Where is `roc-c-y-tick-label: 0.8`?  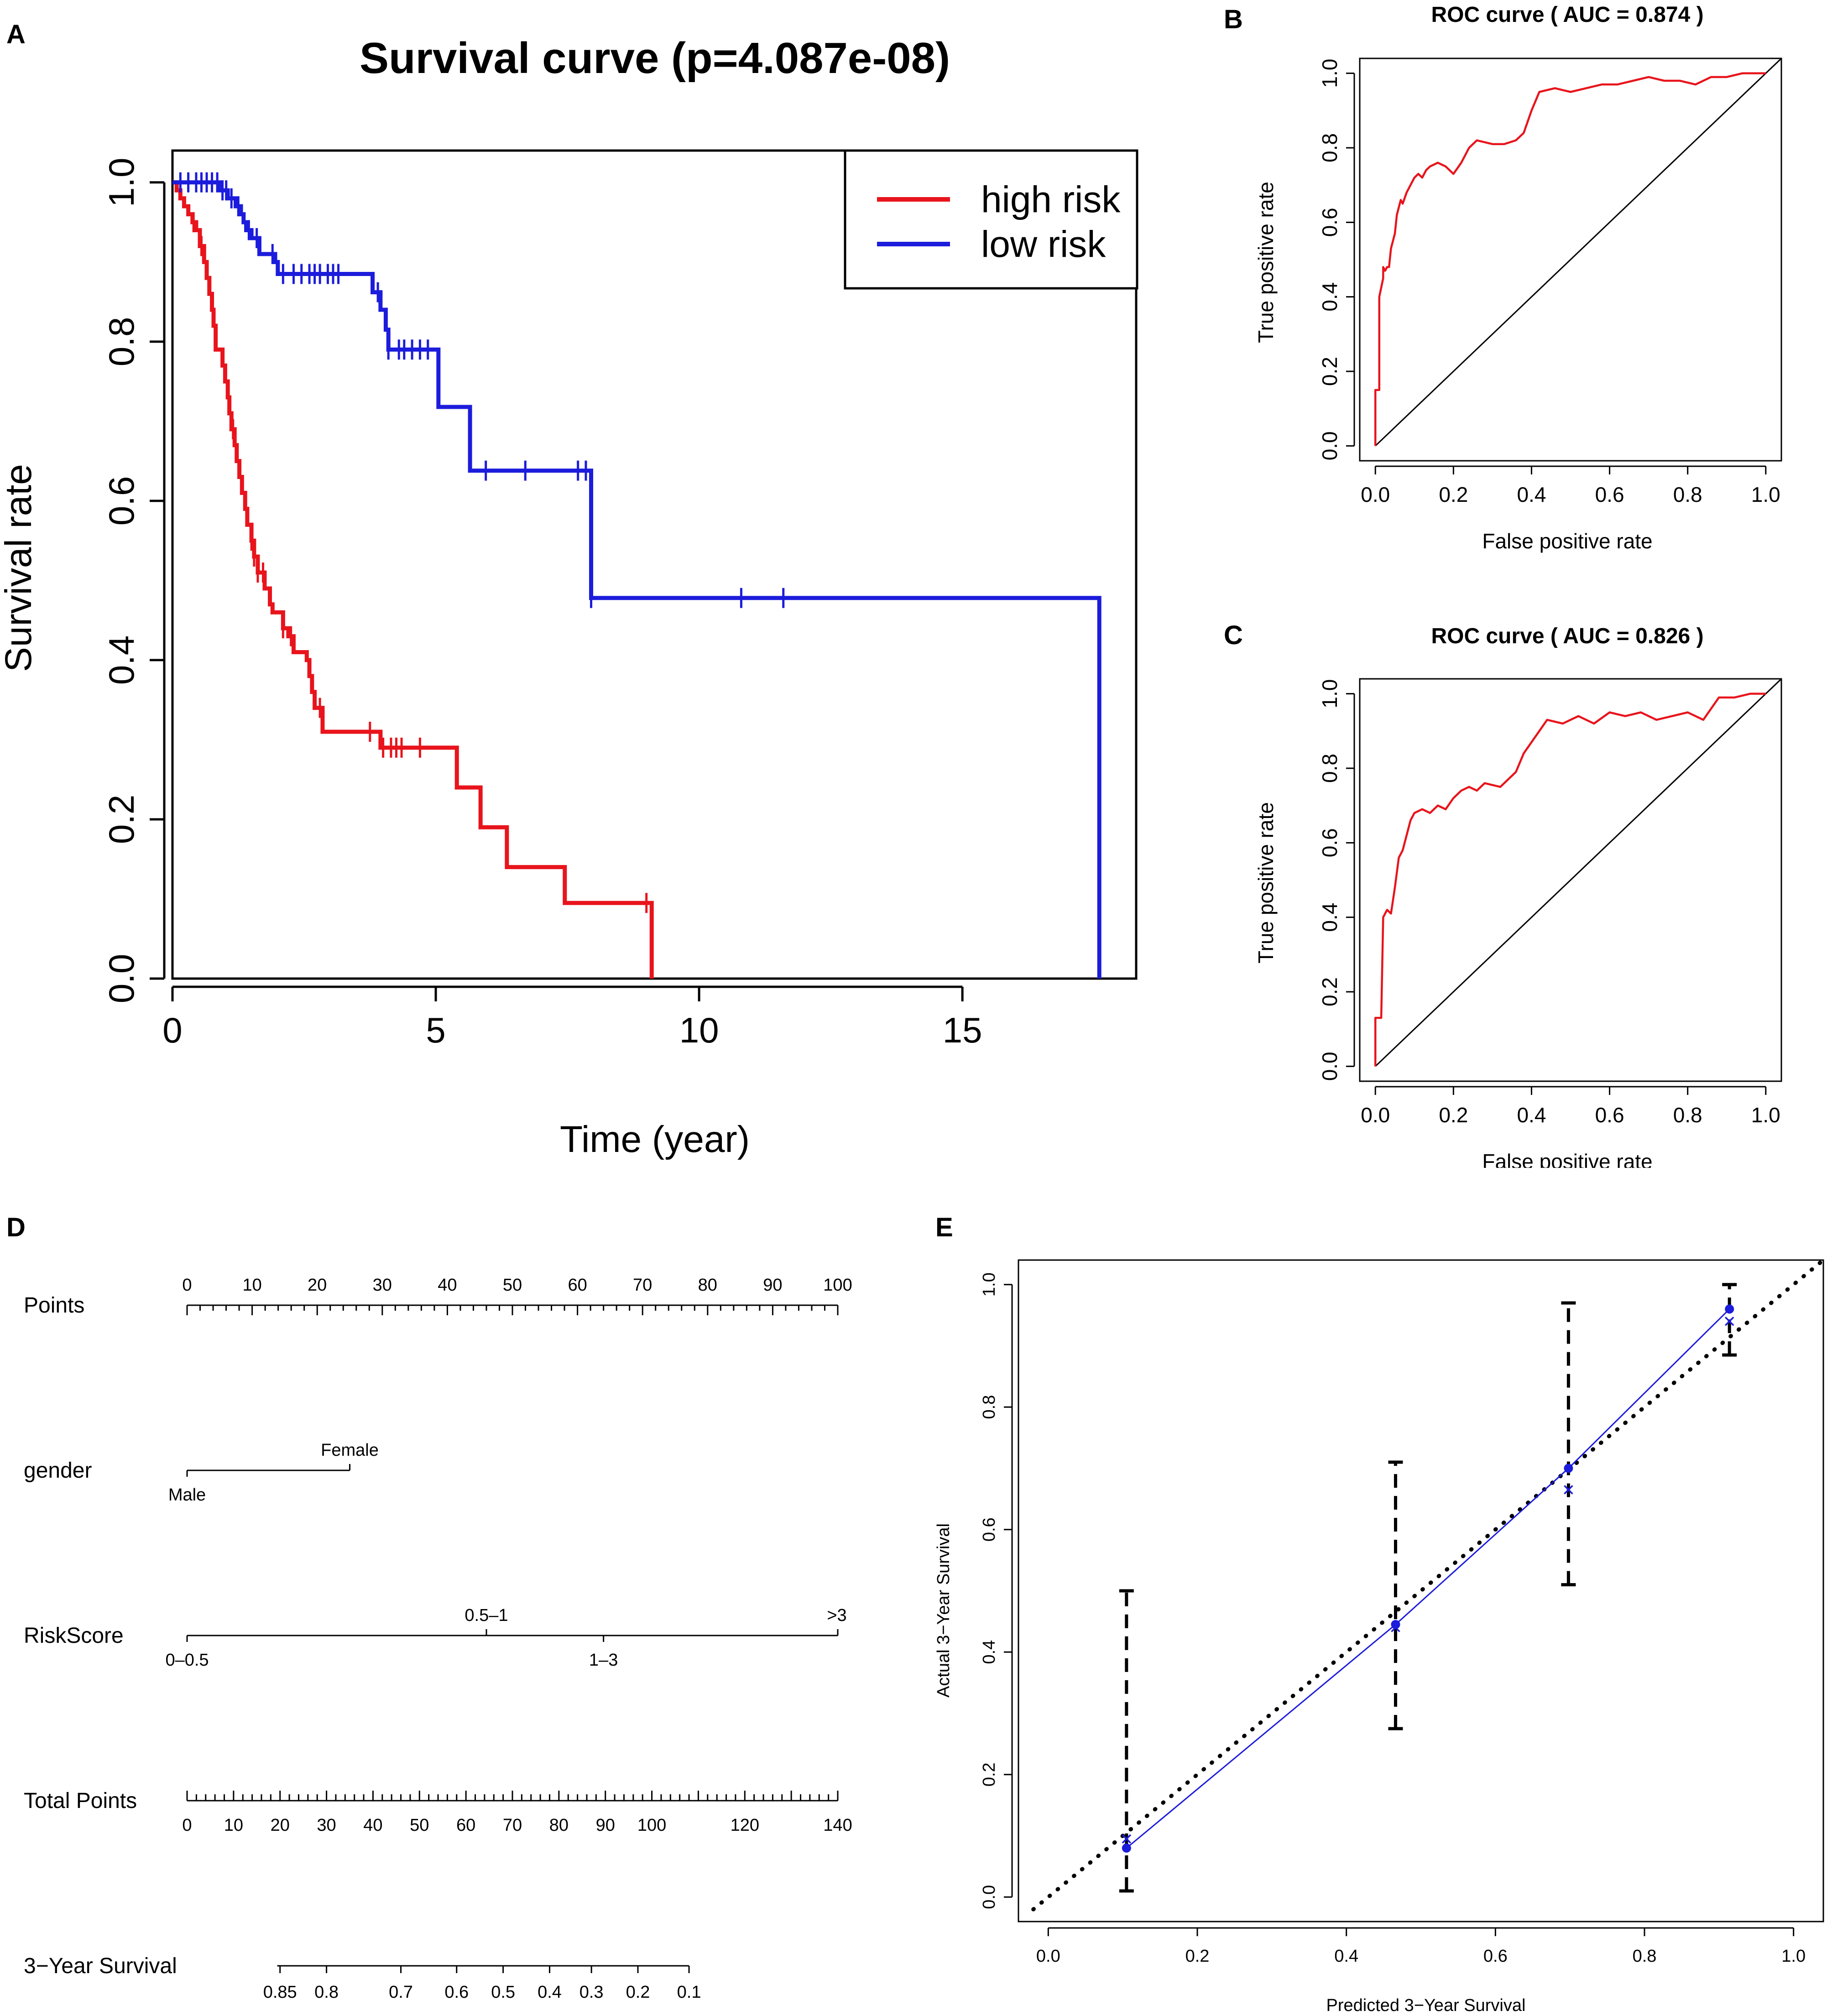 roc-c-y-tick-label: 0.8 is located at coordinates (1330, 768).